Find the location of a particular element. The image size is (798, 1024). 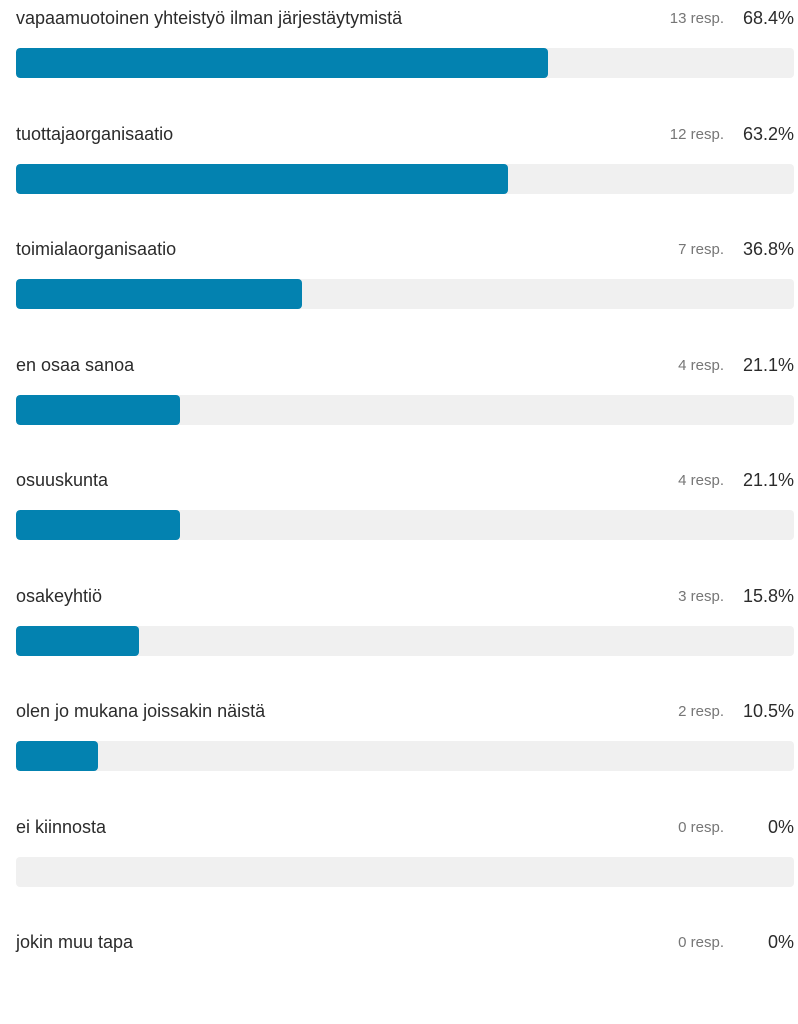

response-count: 7 resp. is located at coordinates (701, 249).